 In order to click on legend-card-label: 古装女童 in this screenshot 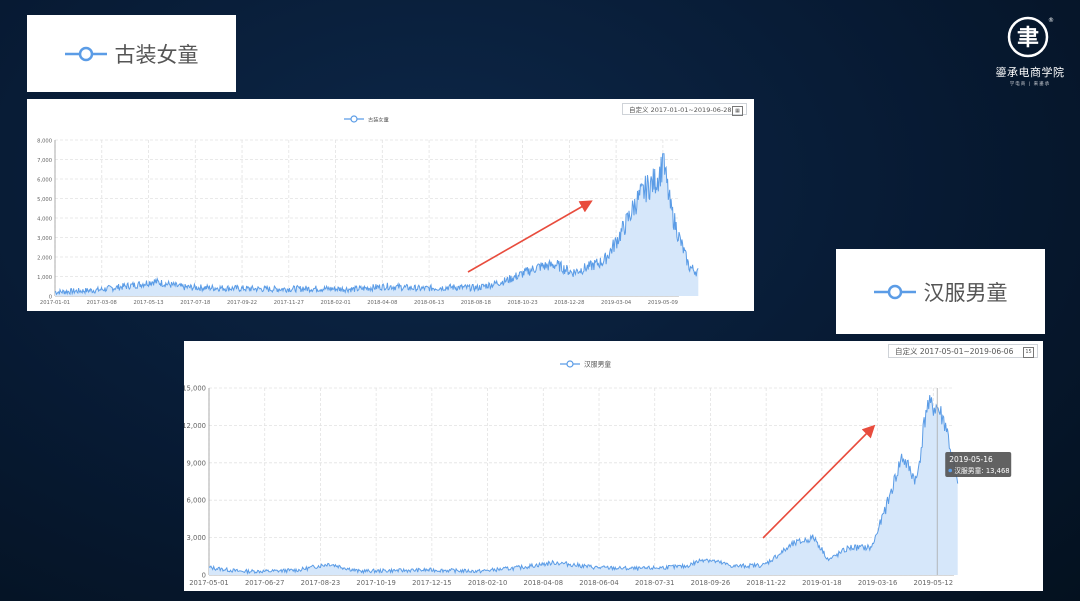, I will do `click(156, 54)`.